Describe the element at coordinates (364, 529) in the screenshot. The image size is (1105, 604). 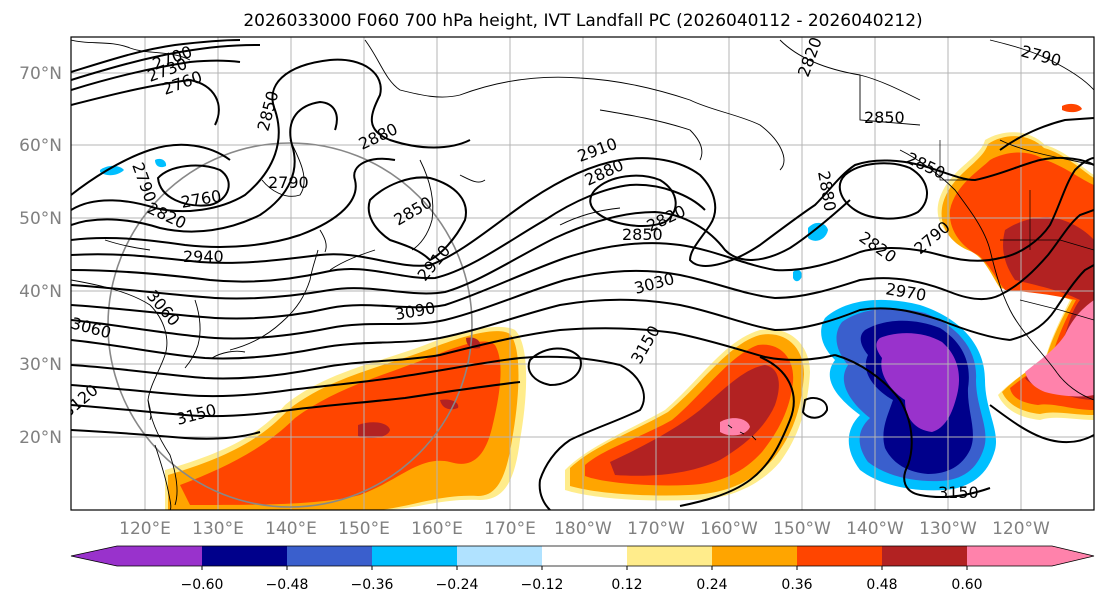
I see `lon-label: 150°E` at that location.